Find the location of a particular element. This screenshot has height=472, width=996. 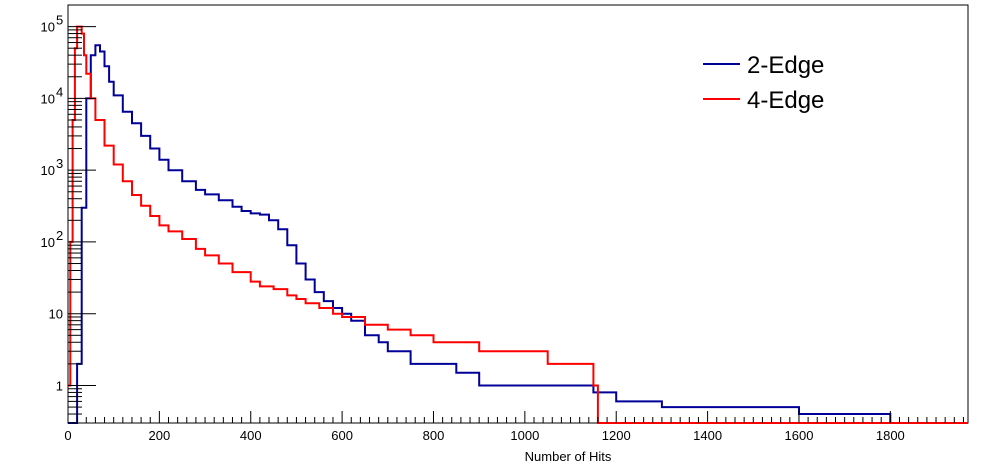

x-tick-label: 1200 is located at coordinates (616, 435).